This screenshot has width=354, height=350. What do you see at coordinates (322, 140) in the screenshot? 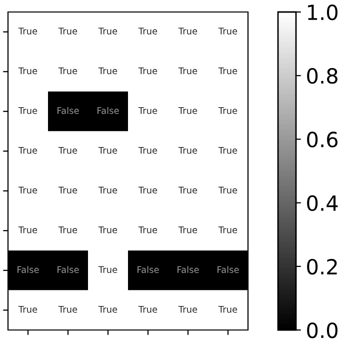
I see `color-bar-label: 0.6` at bounding box center [322, 140].